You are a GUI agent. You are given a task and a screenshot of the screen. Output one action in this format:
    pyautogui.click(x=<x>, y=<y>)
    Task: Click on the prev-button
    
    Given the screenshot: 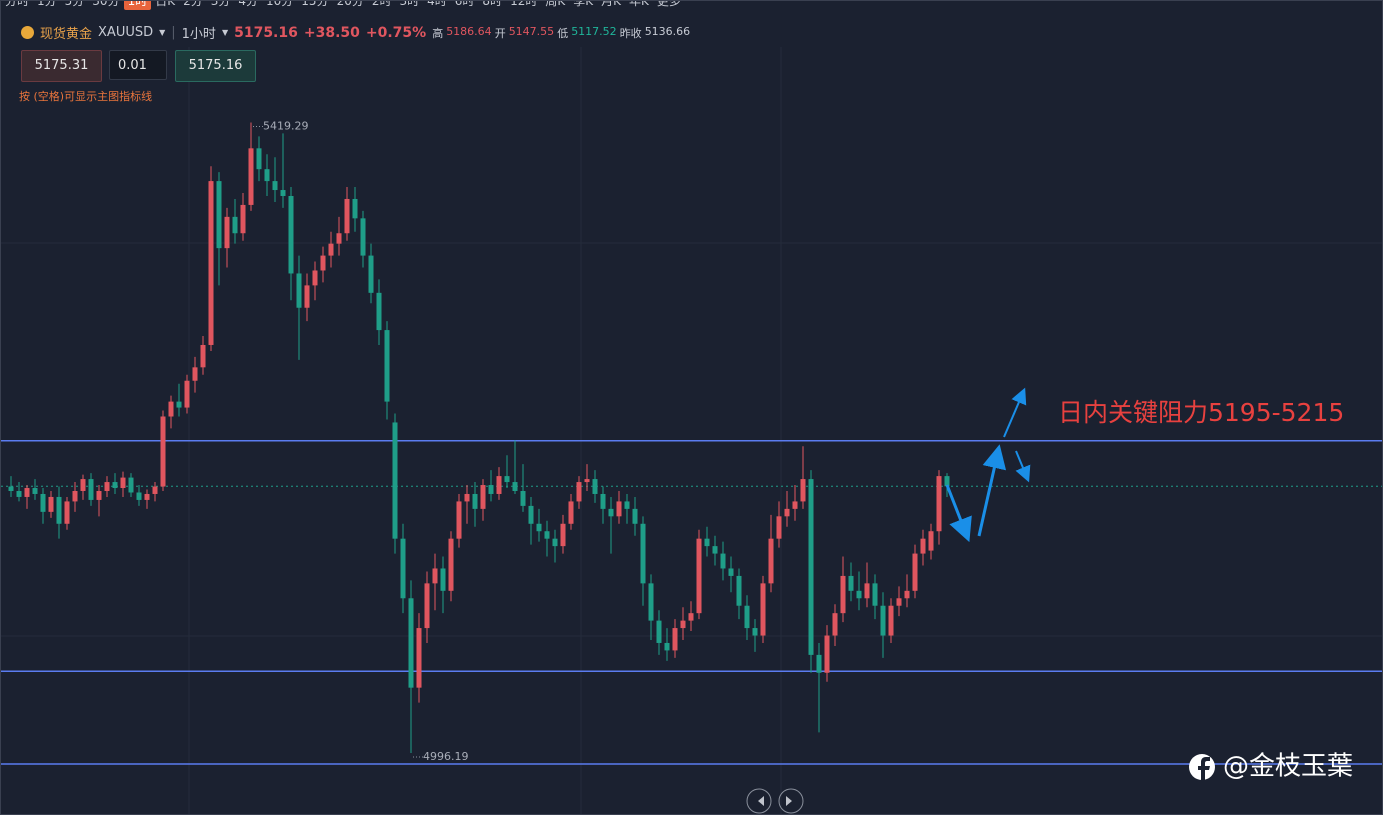 What is the action you would take?
    pyautogui.click(x=759, y=801)
    